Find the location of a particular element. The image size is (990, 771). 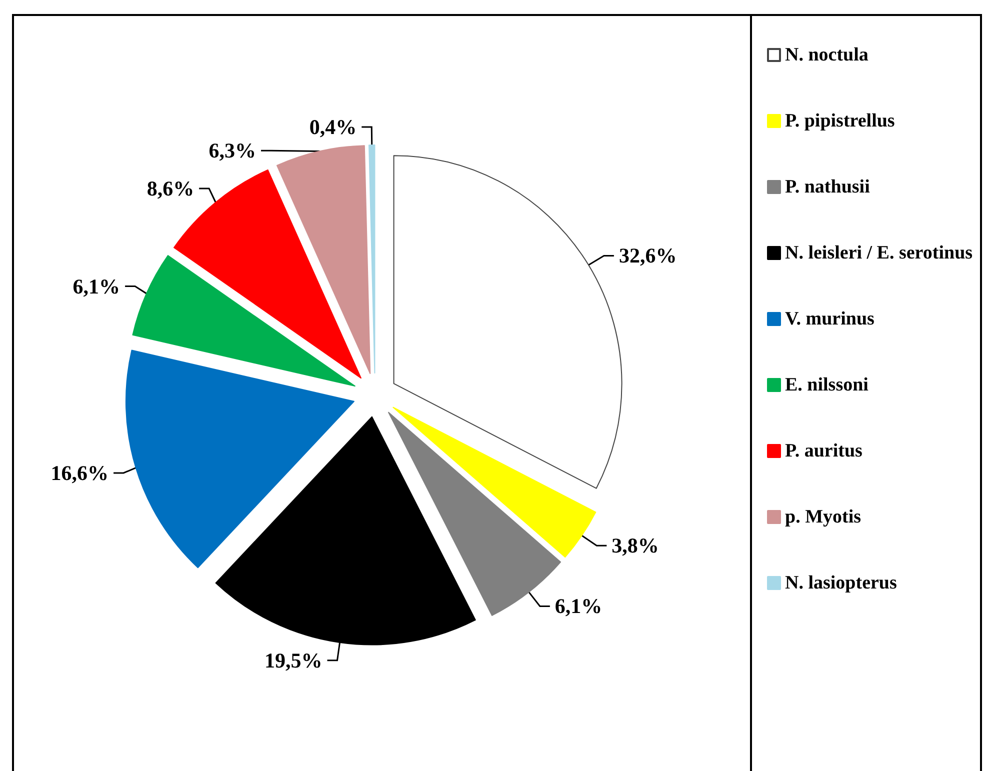

legend-label: N. noctula is located at coordinates (827, 55).